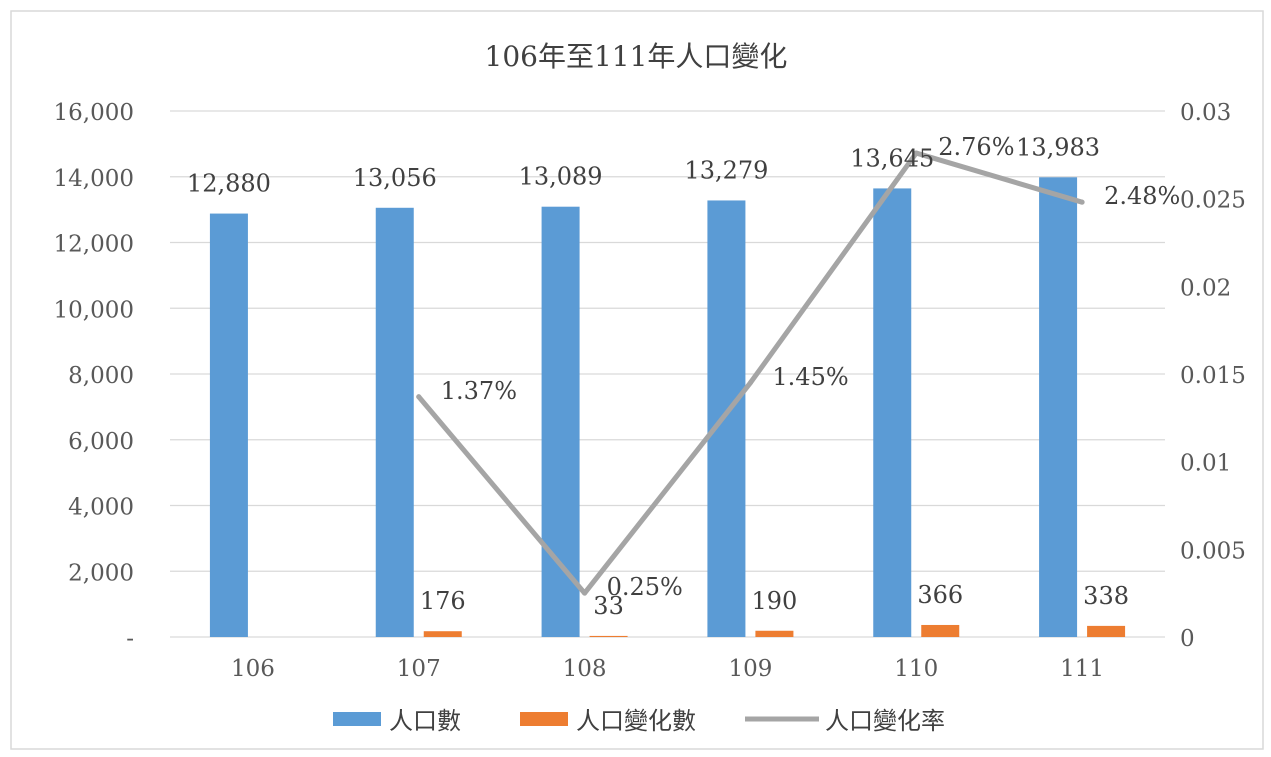 This screenshot has height=757, width=1271. I want to click on x-tick-label: 111, so click(1082, 669).